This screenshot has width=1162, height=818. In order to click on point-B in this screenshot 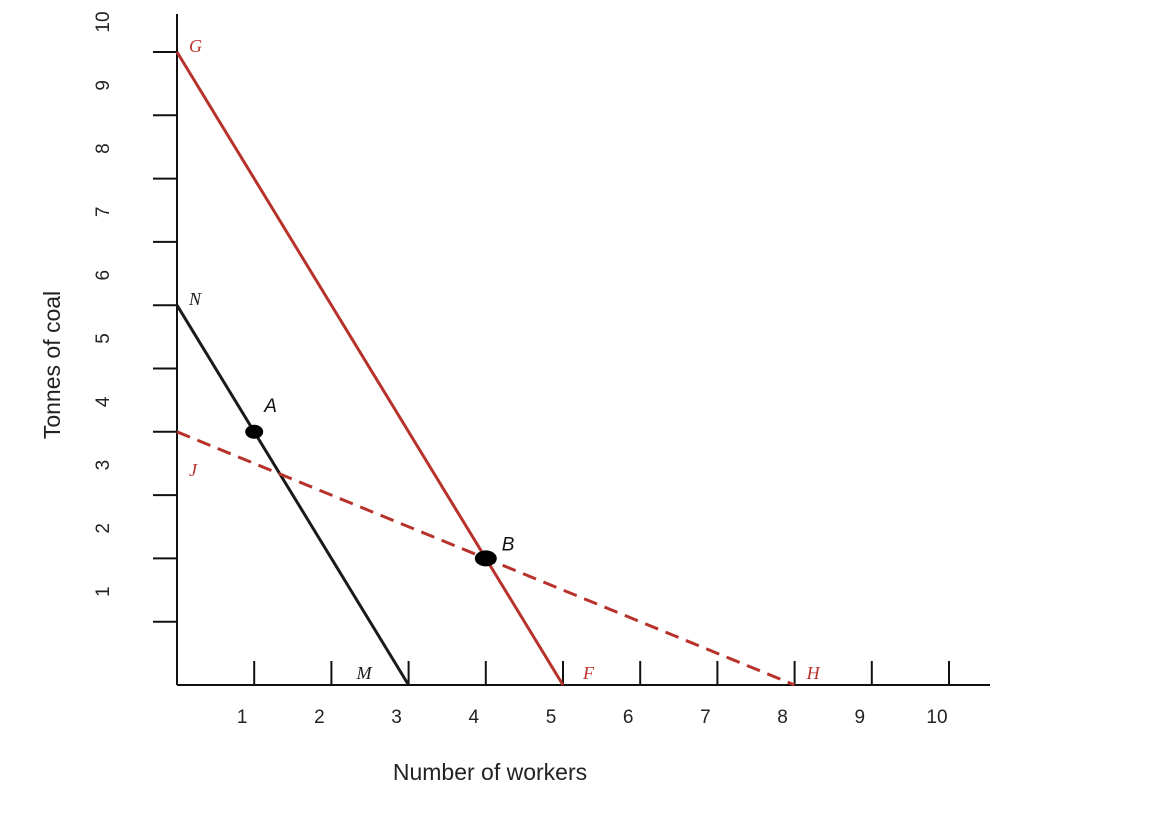, I will do `click(485, 558)`.